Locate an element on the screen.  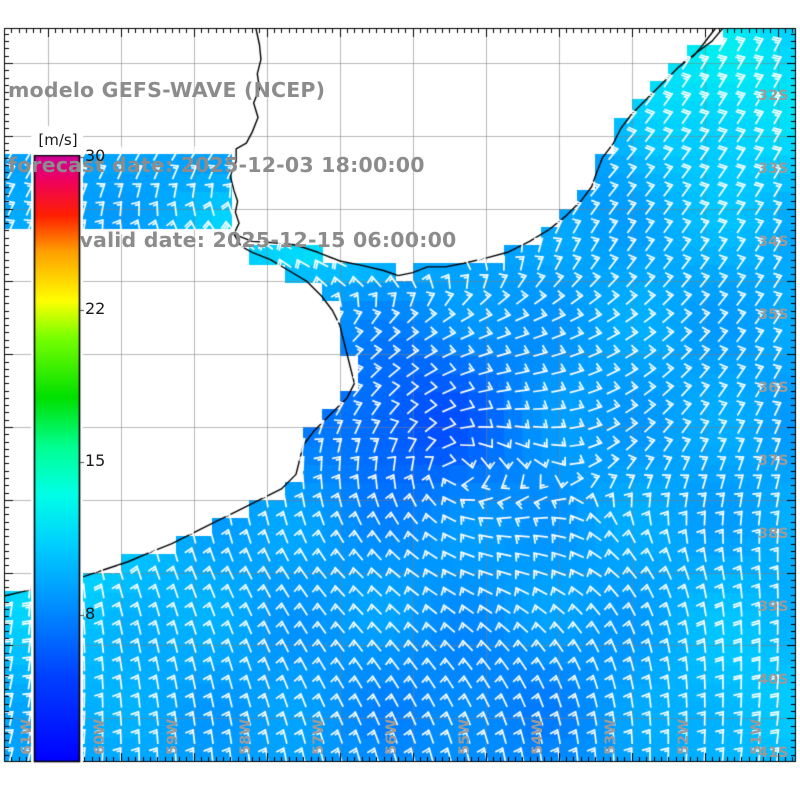
colorbar-unit-label: [m/s] is located at coordinates (58, 140).